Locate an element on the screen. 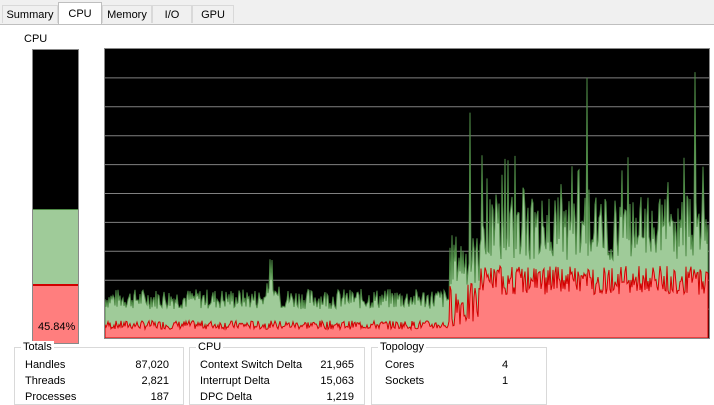 This screenshot has width=714, height=405. cores-value: 4 is located at coordinates (505, 365).